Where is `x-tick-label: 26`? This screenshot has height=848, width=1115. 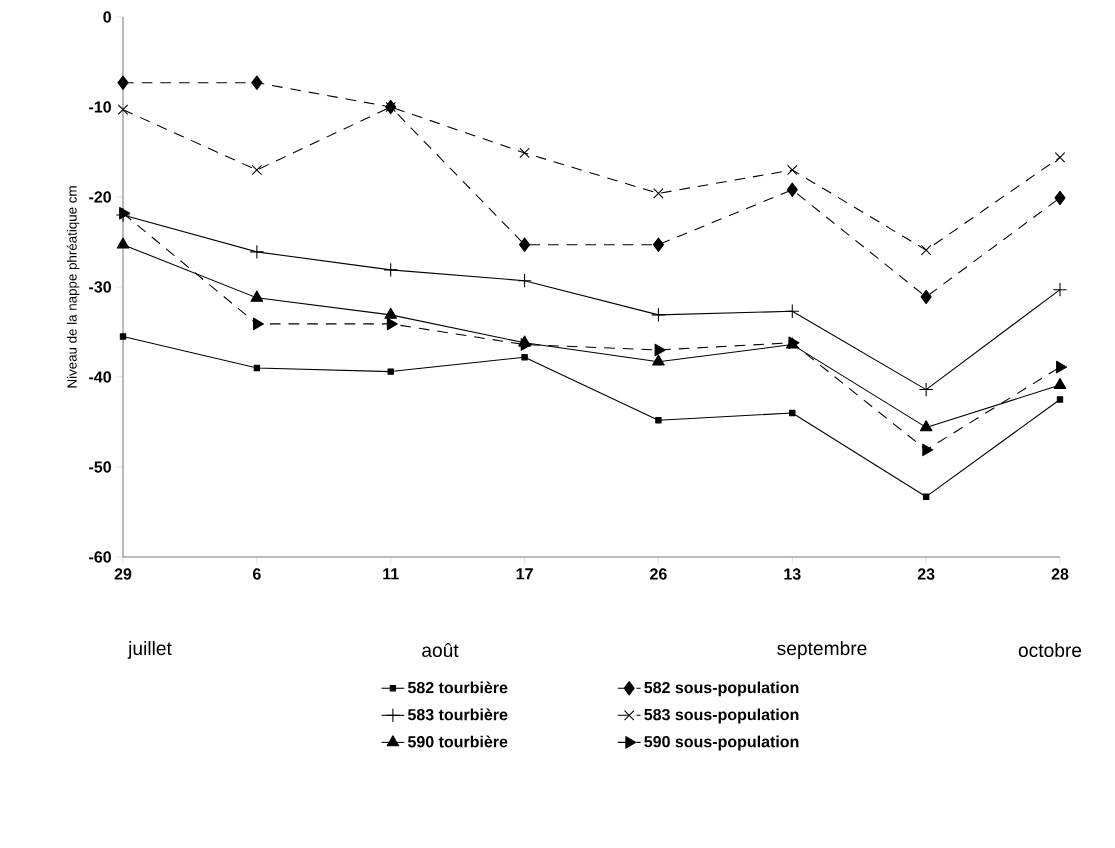
x-tick-label: 26 is located at coordinates (658, 574).